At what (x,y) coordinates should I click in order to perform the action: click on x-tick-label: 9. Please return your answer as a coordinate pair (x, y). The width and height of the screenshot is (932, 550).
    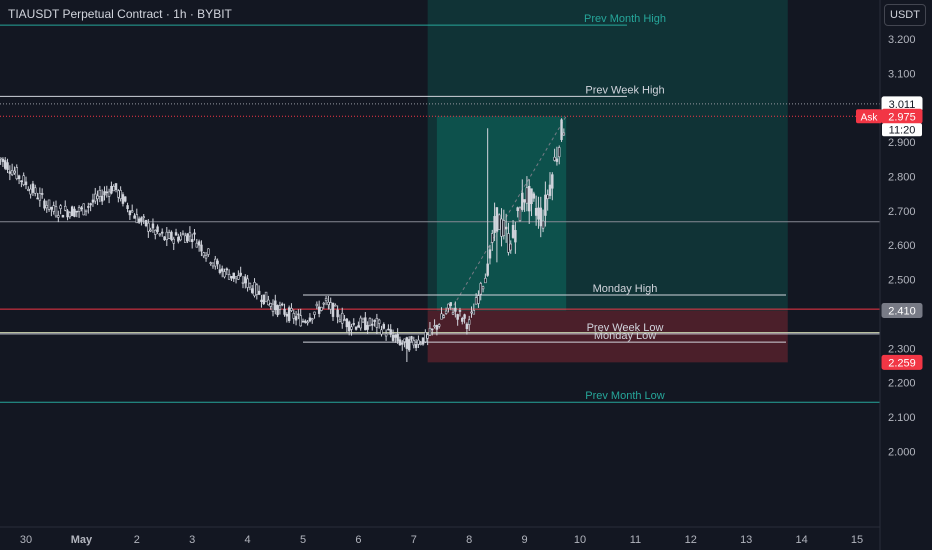
    Looking at the image, I should click on (525, 540).